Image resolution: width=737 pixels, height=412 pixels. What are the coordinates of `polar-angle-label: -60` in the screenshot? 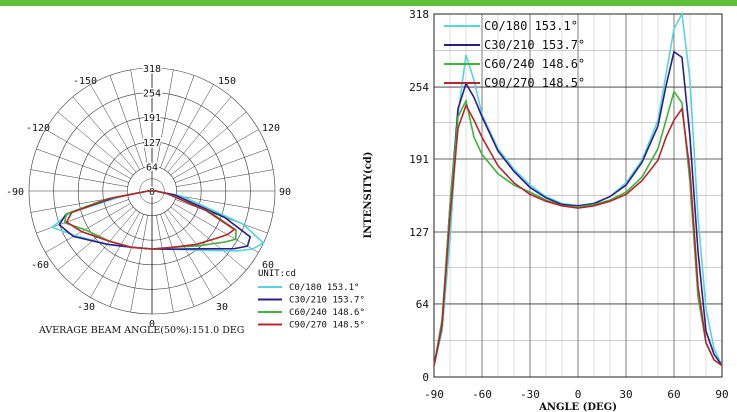 It's located at (40, 265).